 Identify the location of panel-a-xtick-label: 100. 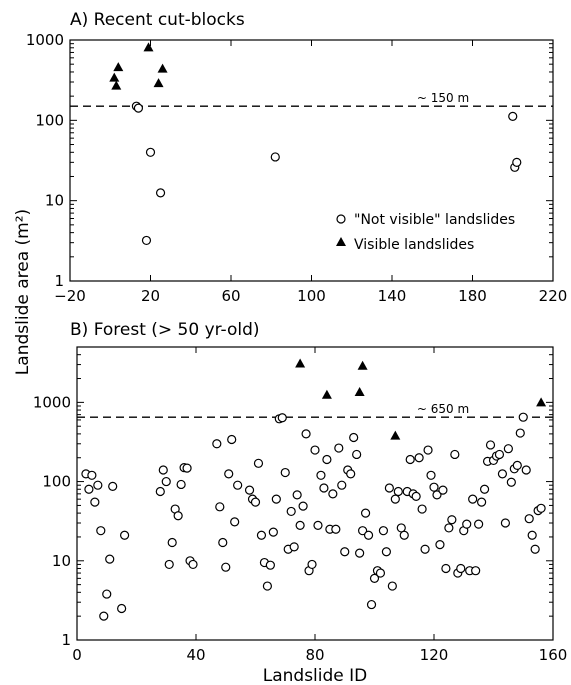
(311, 296).